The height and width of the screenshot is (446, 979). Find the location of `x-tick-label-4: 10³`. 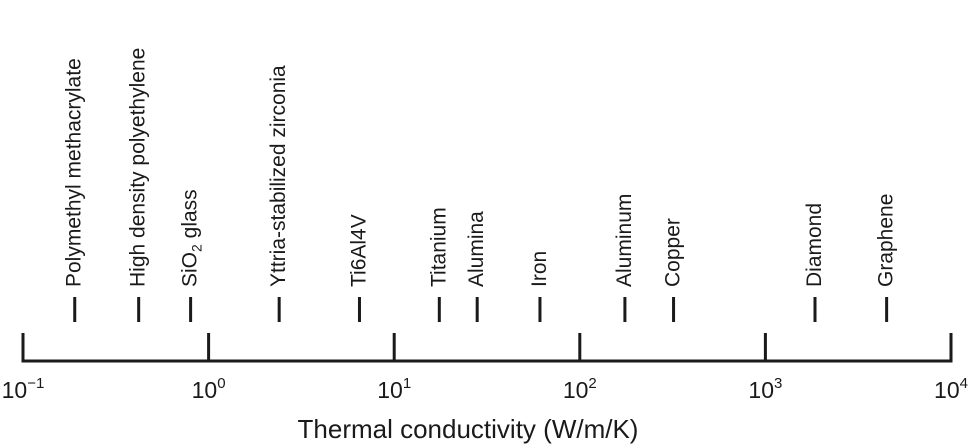

x-tick-label-4: 10³ is located at coordinates (765, 389).